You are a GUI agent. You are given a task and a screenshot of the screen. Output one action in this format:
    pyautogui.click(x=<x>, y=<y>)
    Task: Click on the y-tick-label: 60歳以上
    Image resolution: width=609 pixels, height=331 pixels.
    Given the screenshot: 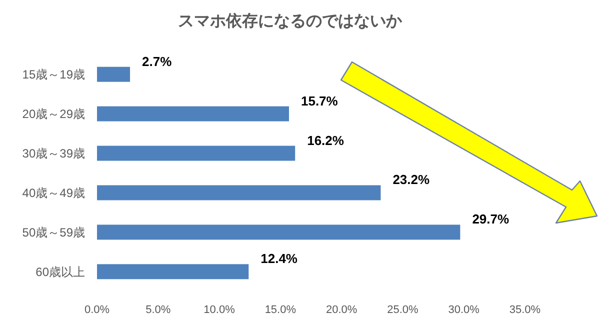 What is the action you would take?
    pyautogui.click(x=60, y=271)
    